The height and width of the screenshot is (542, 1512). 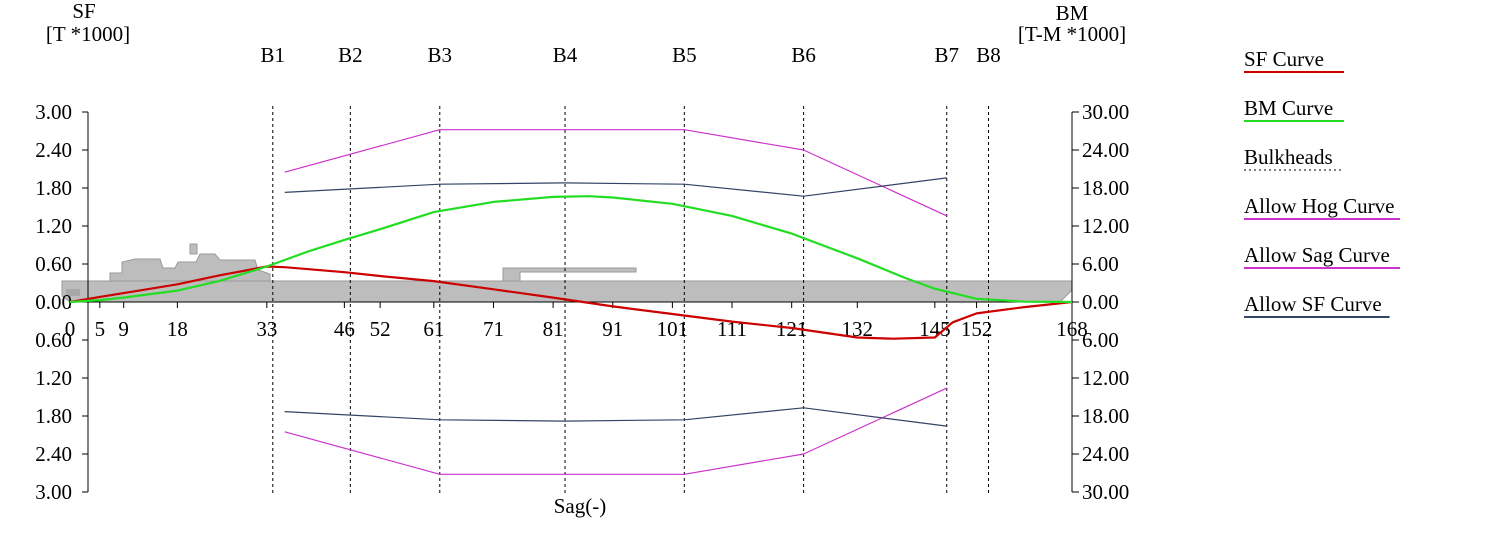 I want to click on x-tick-label: 52, so click(x=380, y=329).